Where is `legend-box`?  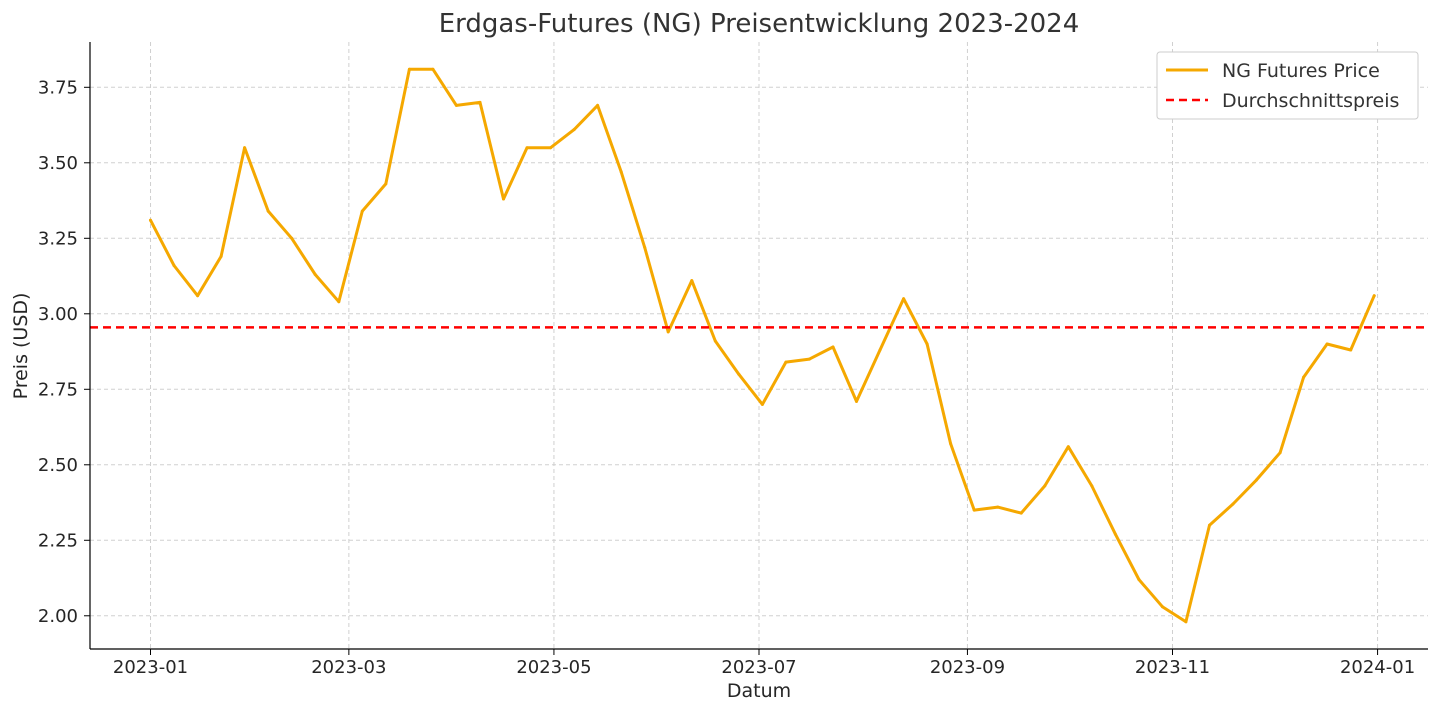 legend-box is located at coordinates (1287, 85).